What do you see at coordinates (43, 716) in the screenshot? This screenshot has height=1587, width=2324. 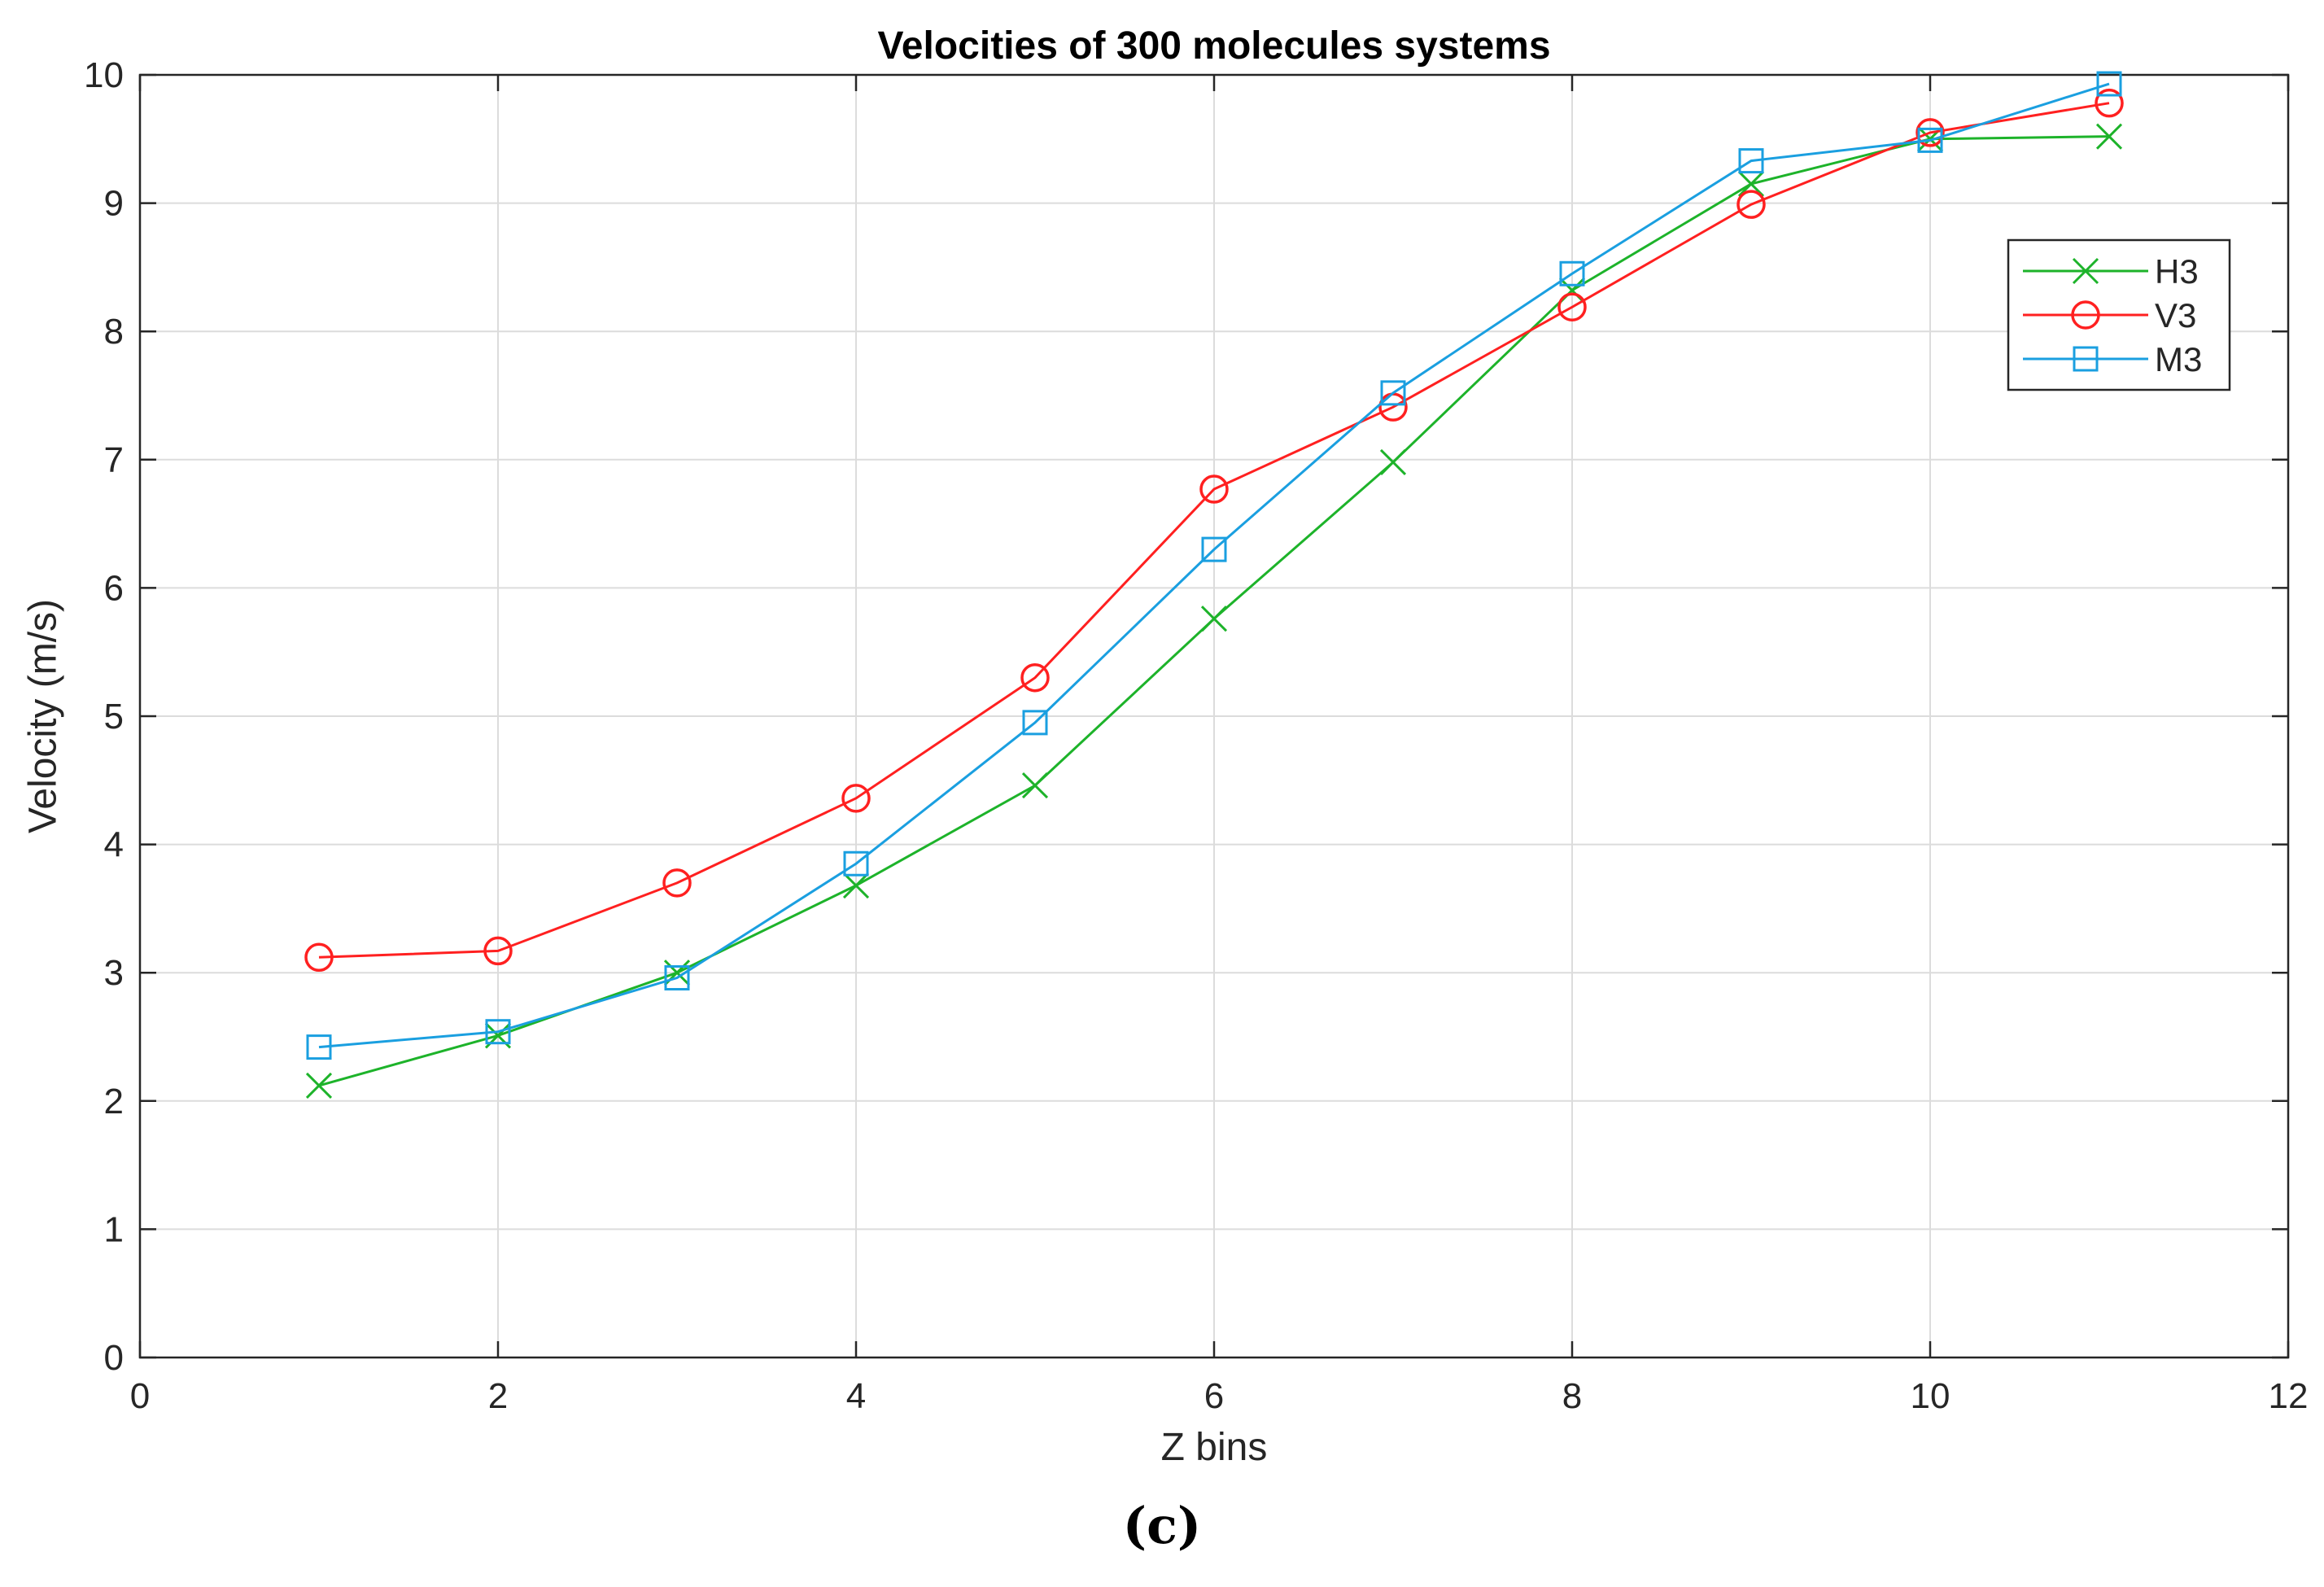 I see `y-axis-label: Velocity (m/s)` at bounding box center [43, 716].